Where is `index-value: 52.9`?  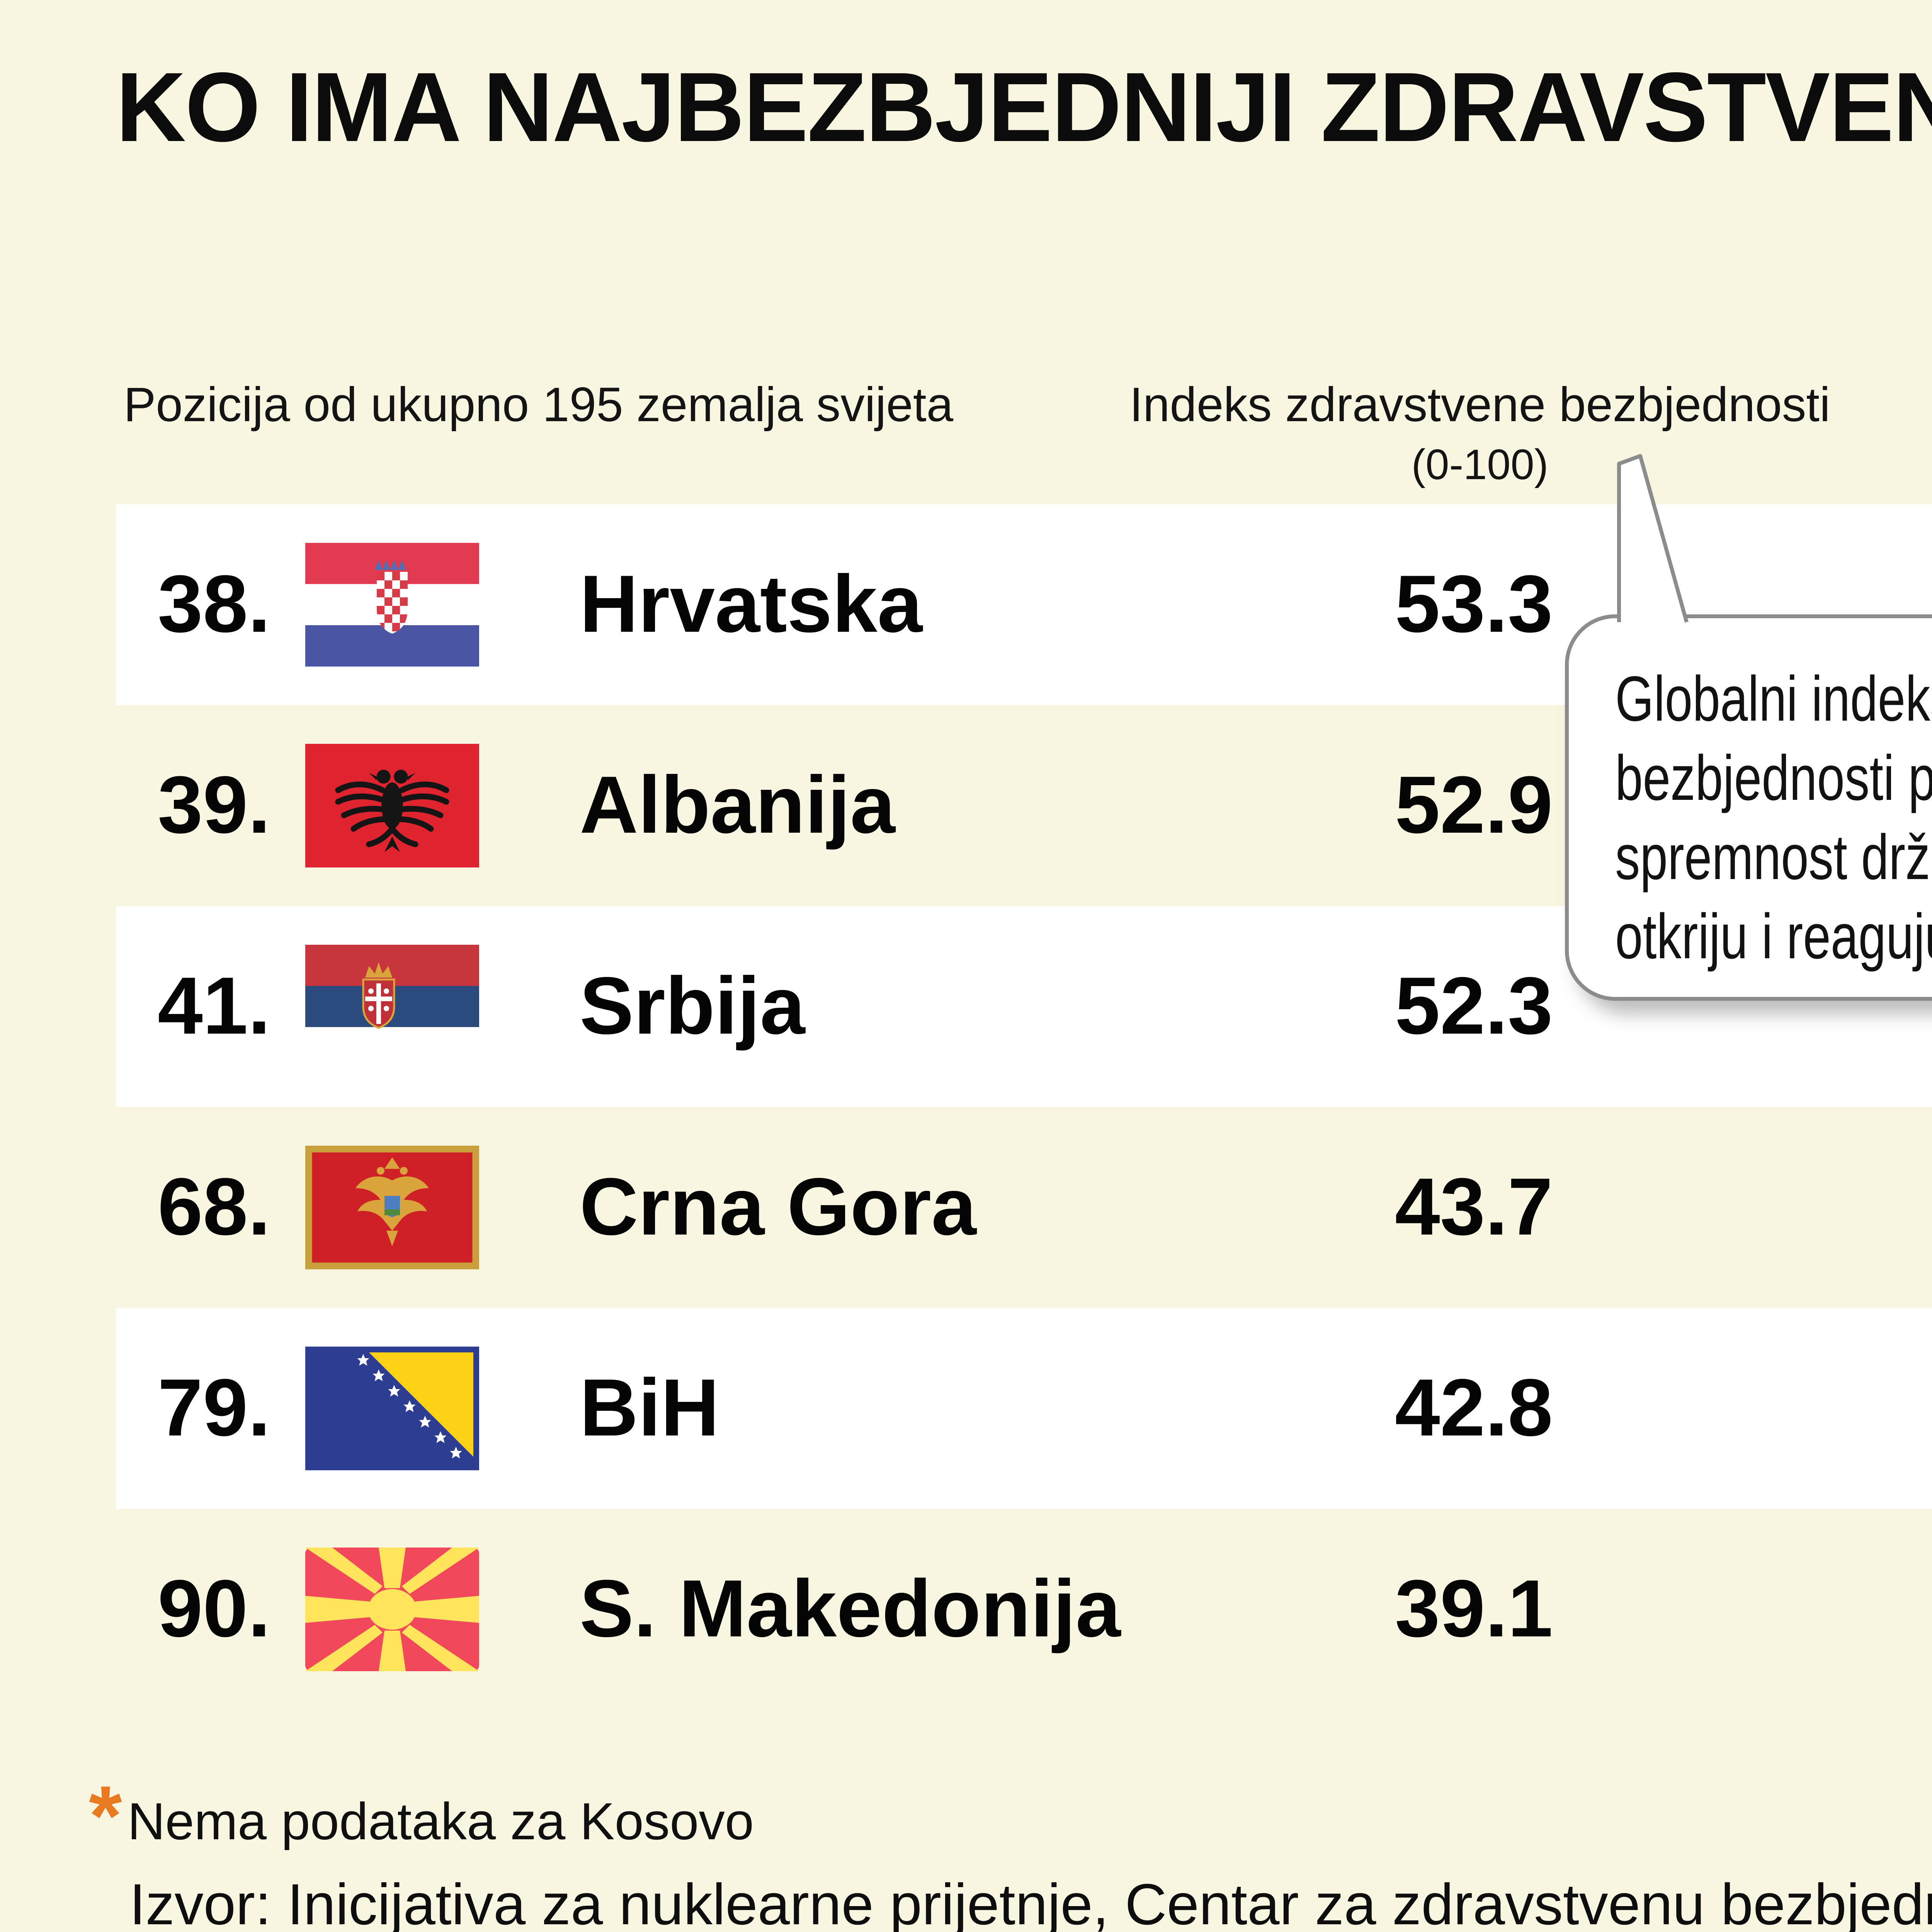
index-value: 52.9 is located at coordinates (1474, 805).